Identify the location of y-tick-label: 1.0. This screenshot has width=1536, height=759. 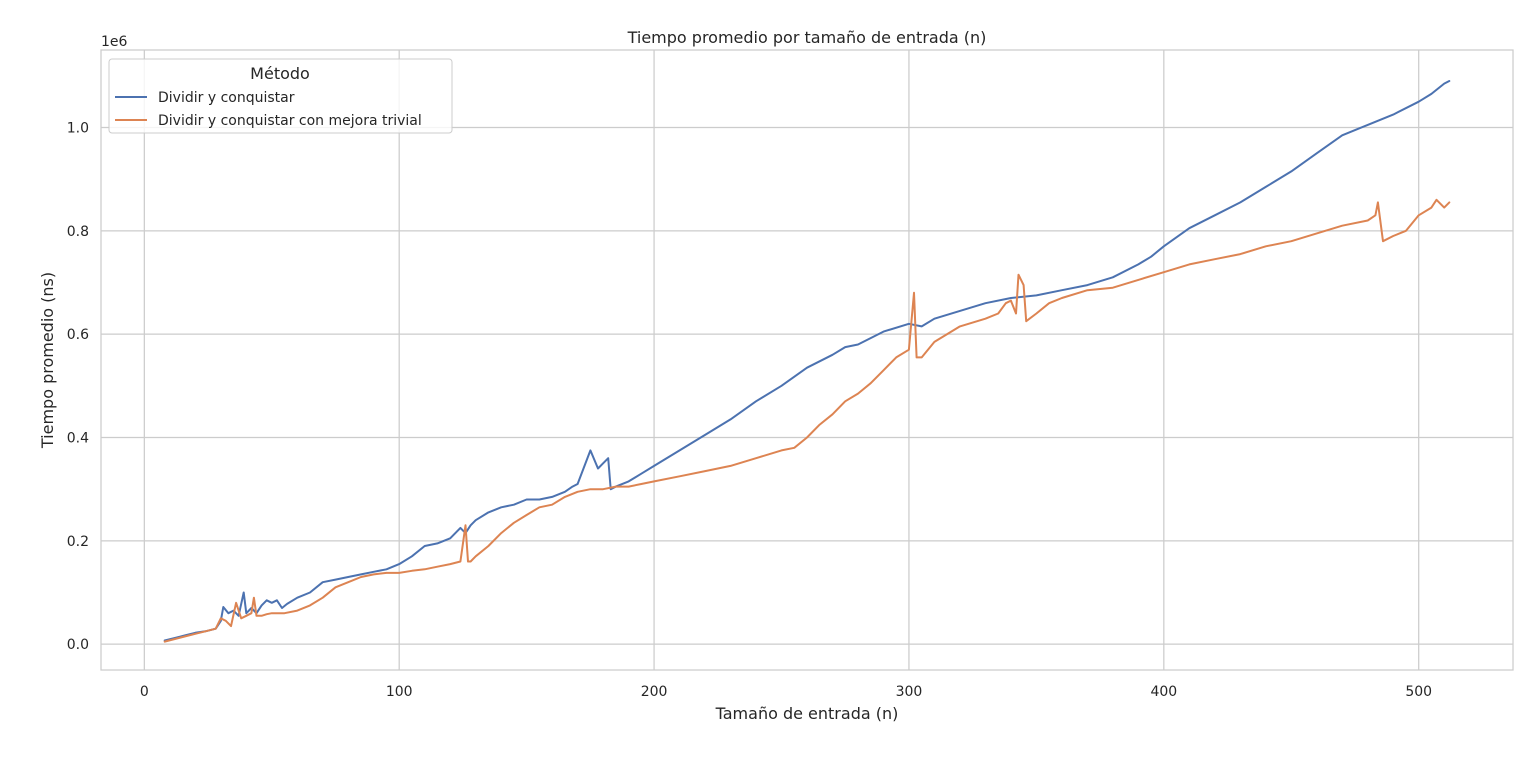
(78, 129).